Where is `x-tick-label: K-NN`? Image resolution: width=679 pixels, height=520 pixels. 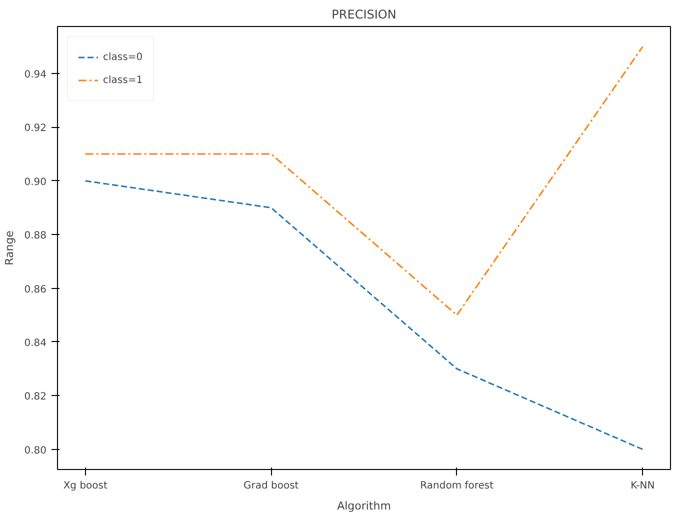
x-tick-label: K-NN is located at coordinates (642, 486).